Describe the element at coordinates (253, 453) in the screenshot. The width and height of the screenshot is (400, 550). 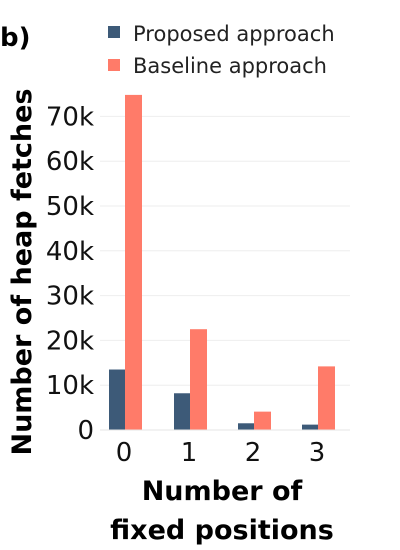
I see `x-tick-label: 2` at that location.